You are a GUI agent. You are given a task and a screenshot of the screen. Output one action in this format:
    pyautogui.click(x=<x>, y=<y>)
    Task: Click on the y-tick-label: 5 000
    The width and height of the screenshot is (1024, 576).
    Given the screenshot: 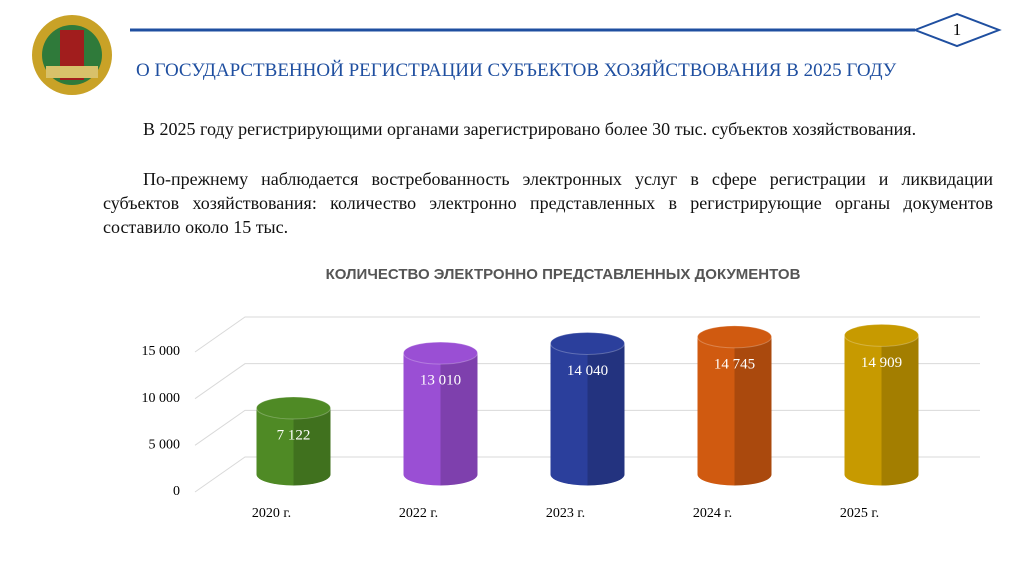 What is the action you would take?
    pyautogui.click(x=165, y=445)
    